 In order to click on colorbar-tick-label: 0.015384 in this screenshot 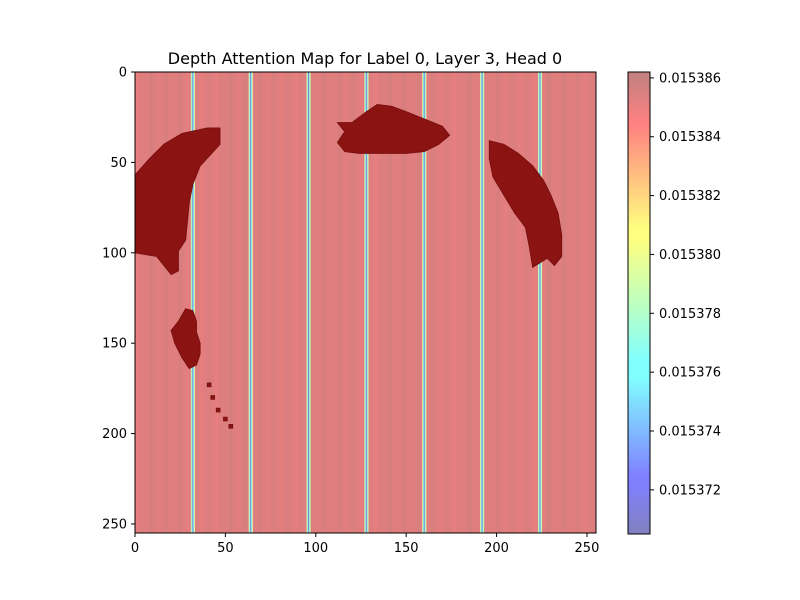, I will do `click(690, 137)`.